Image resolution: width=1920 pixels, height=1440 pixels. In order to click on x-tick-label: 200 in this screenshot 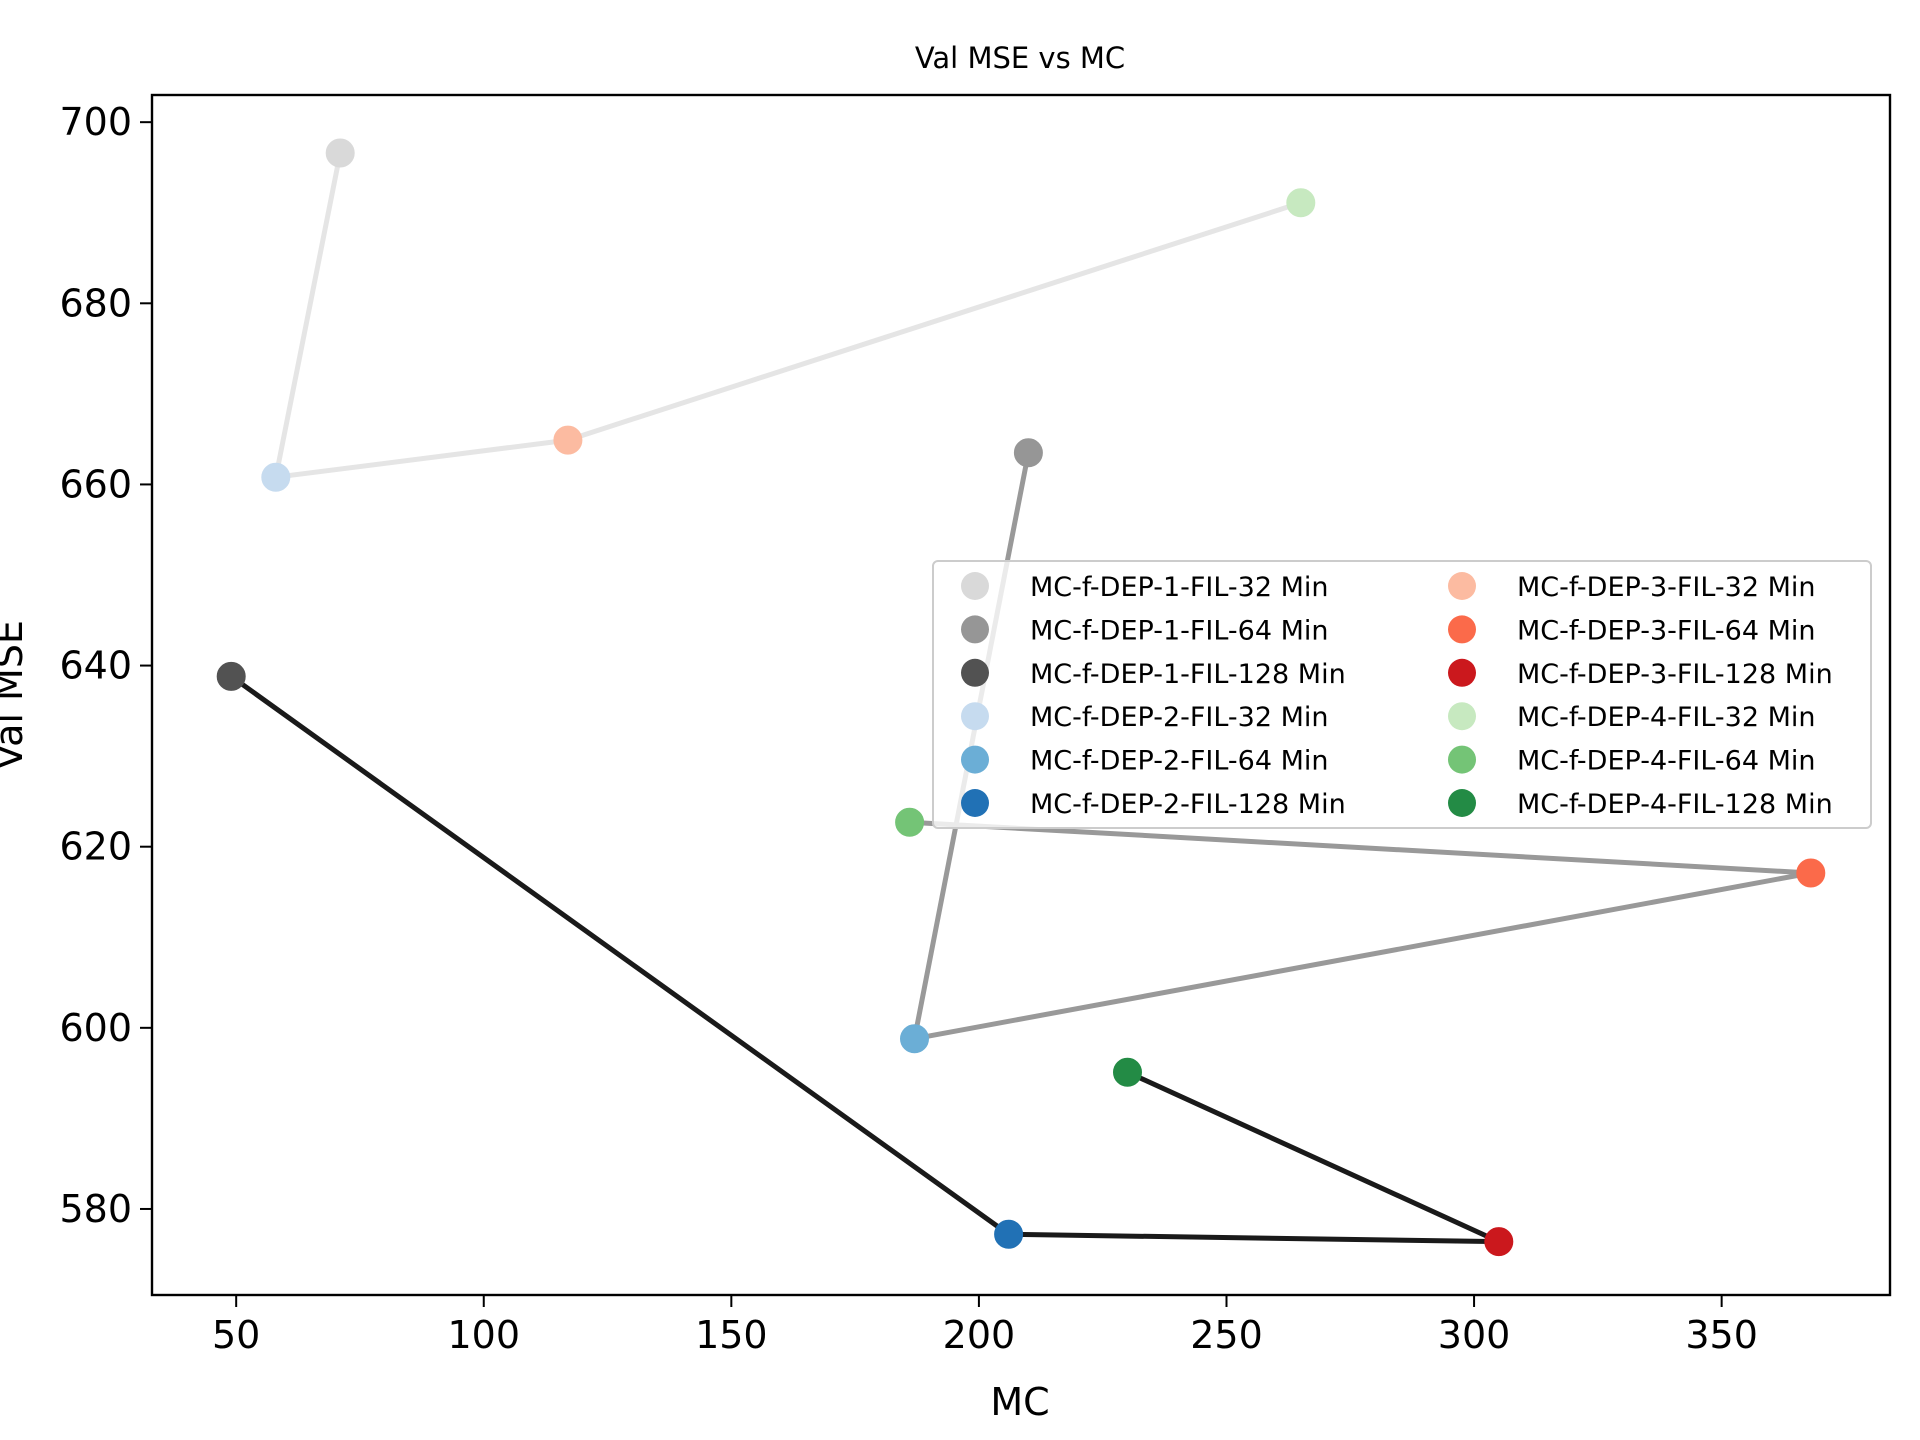, I will do `click(979, 1335)`.